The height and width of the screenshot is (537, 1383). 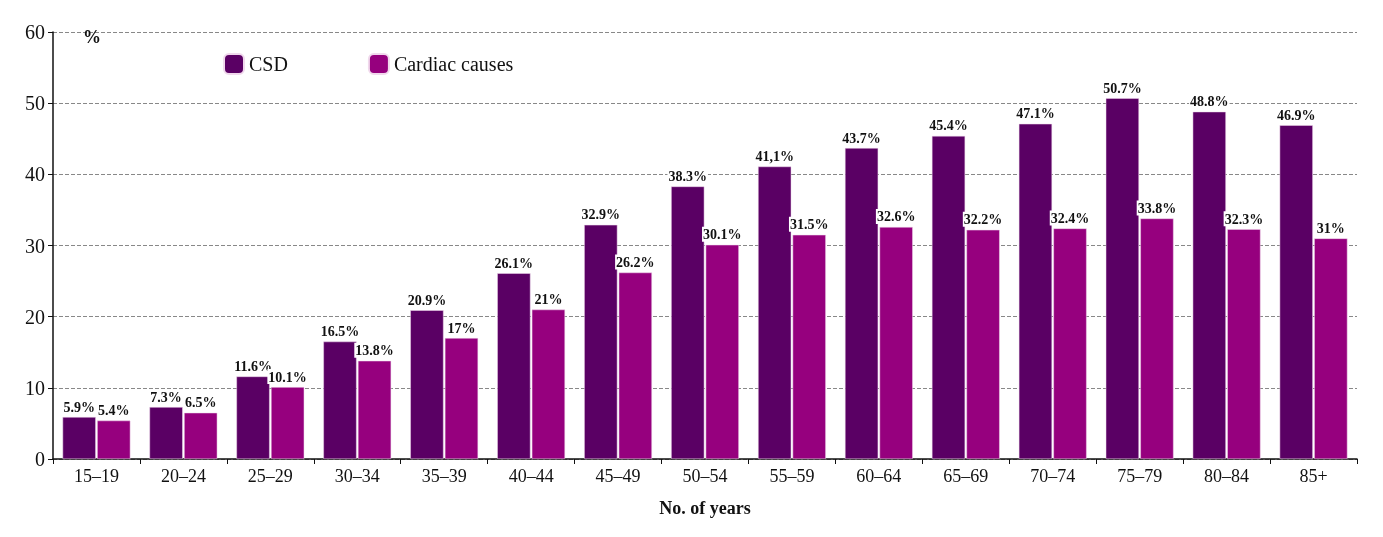 I want to click on data-label: 33.8%, so click(x=1157, y=208).